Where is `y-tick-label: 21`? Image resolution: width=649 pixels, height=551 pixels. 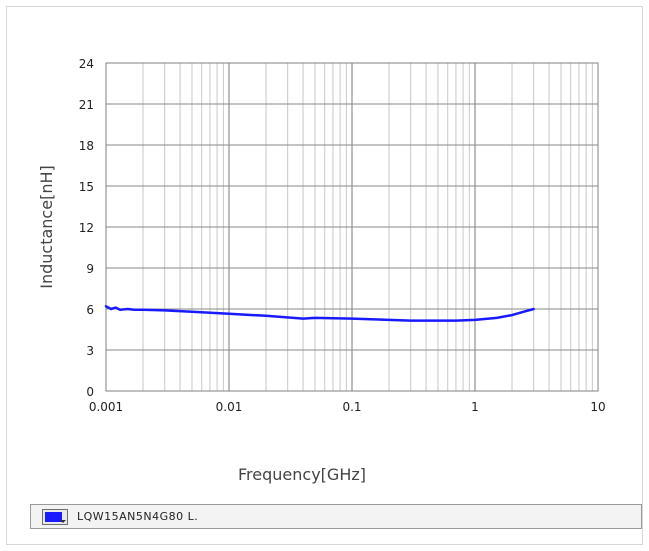 y-tick-label: 21 is located at coordinates (86, 105).